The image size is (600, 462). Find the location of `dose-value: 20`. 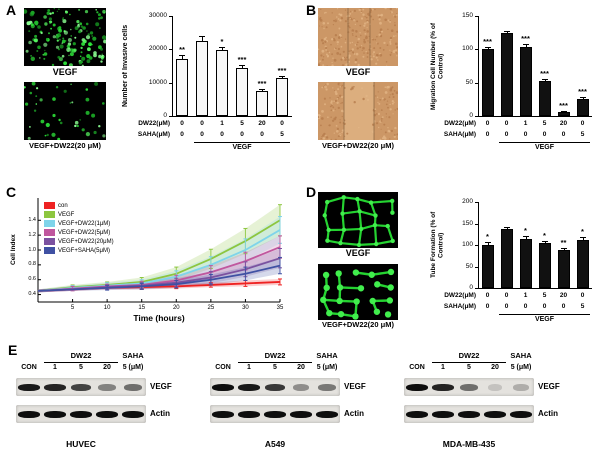

dose-value: 20 is located at coordinates (563, 123).